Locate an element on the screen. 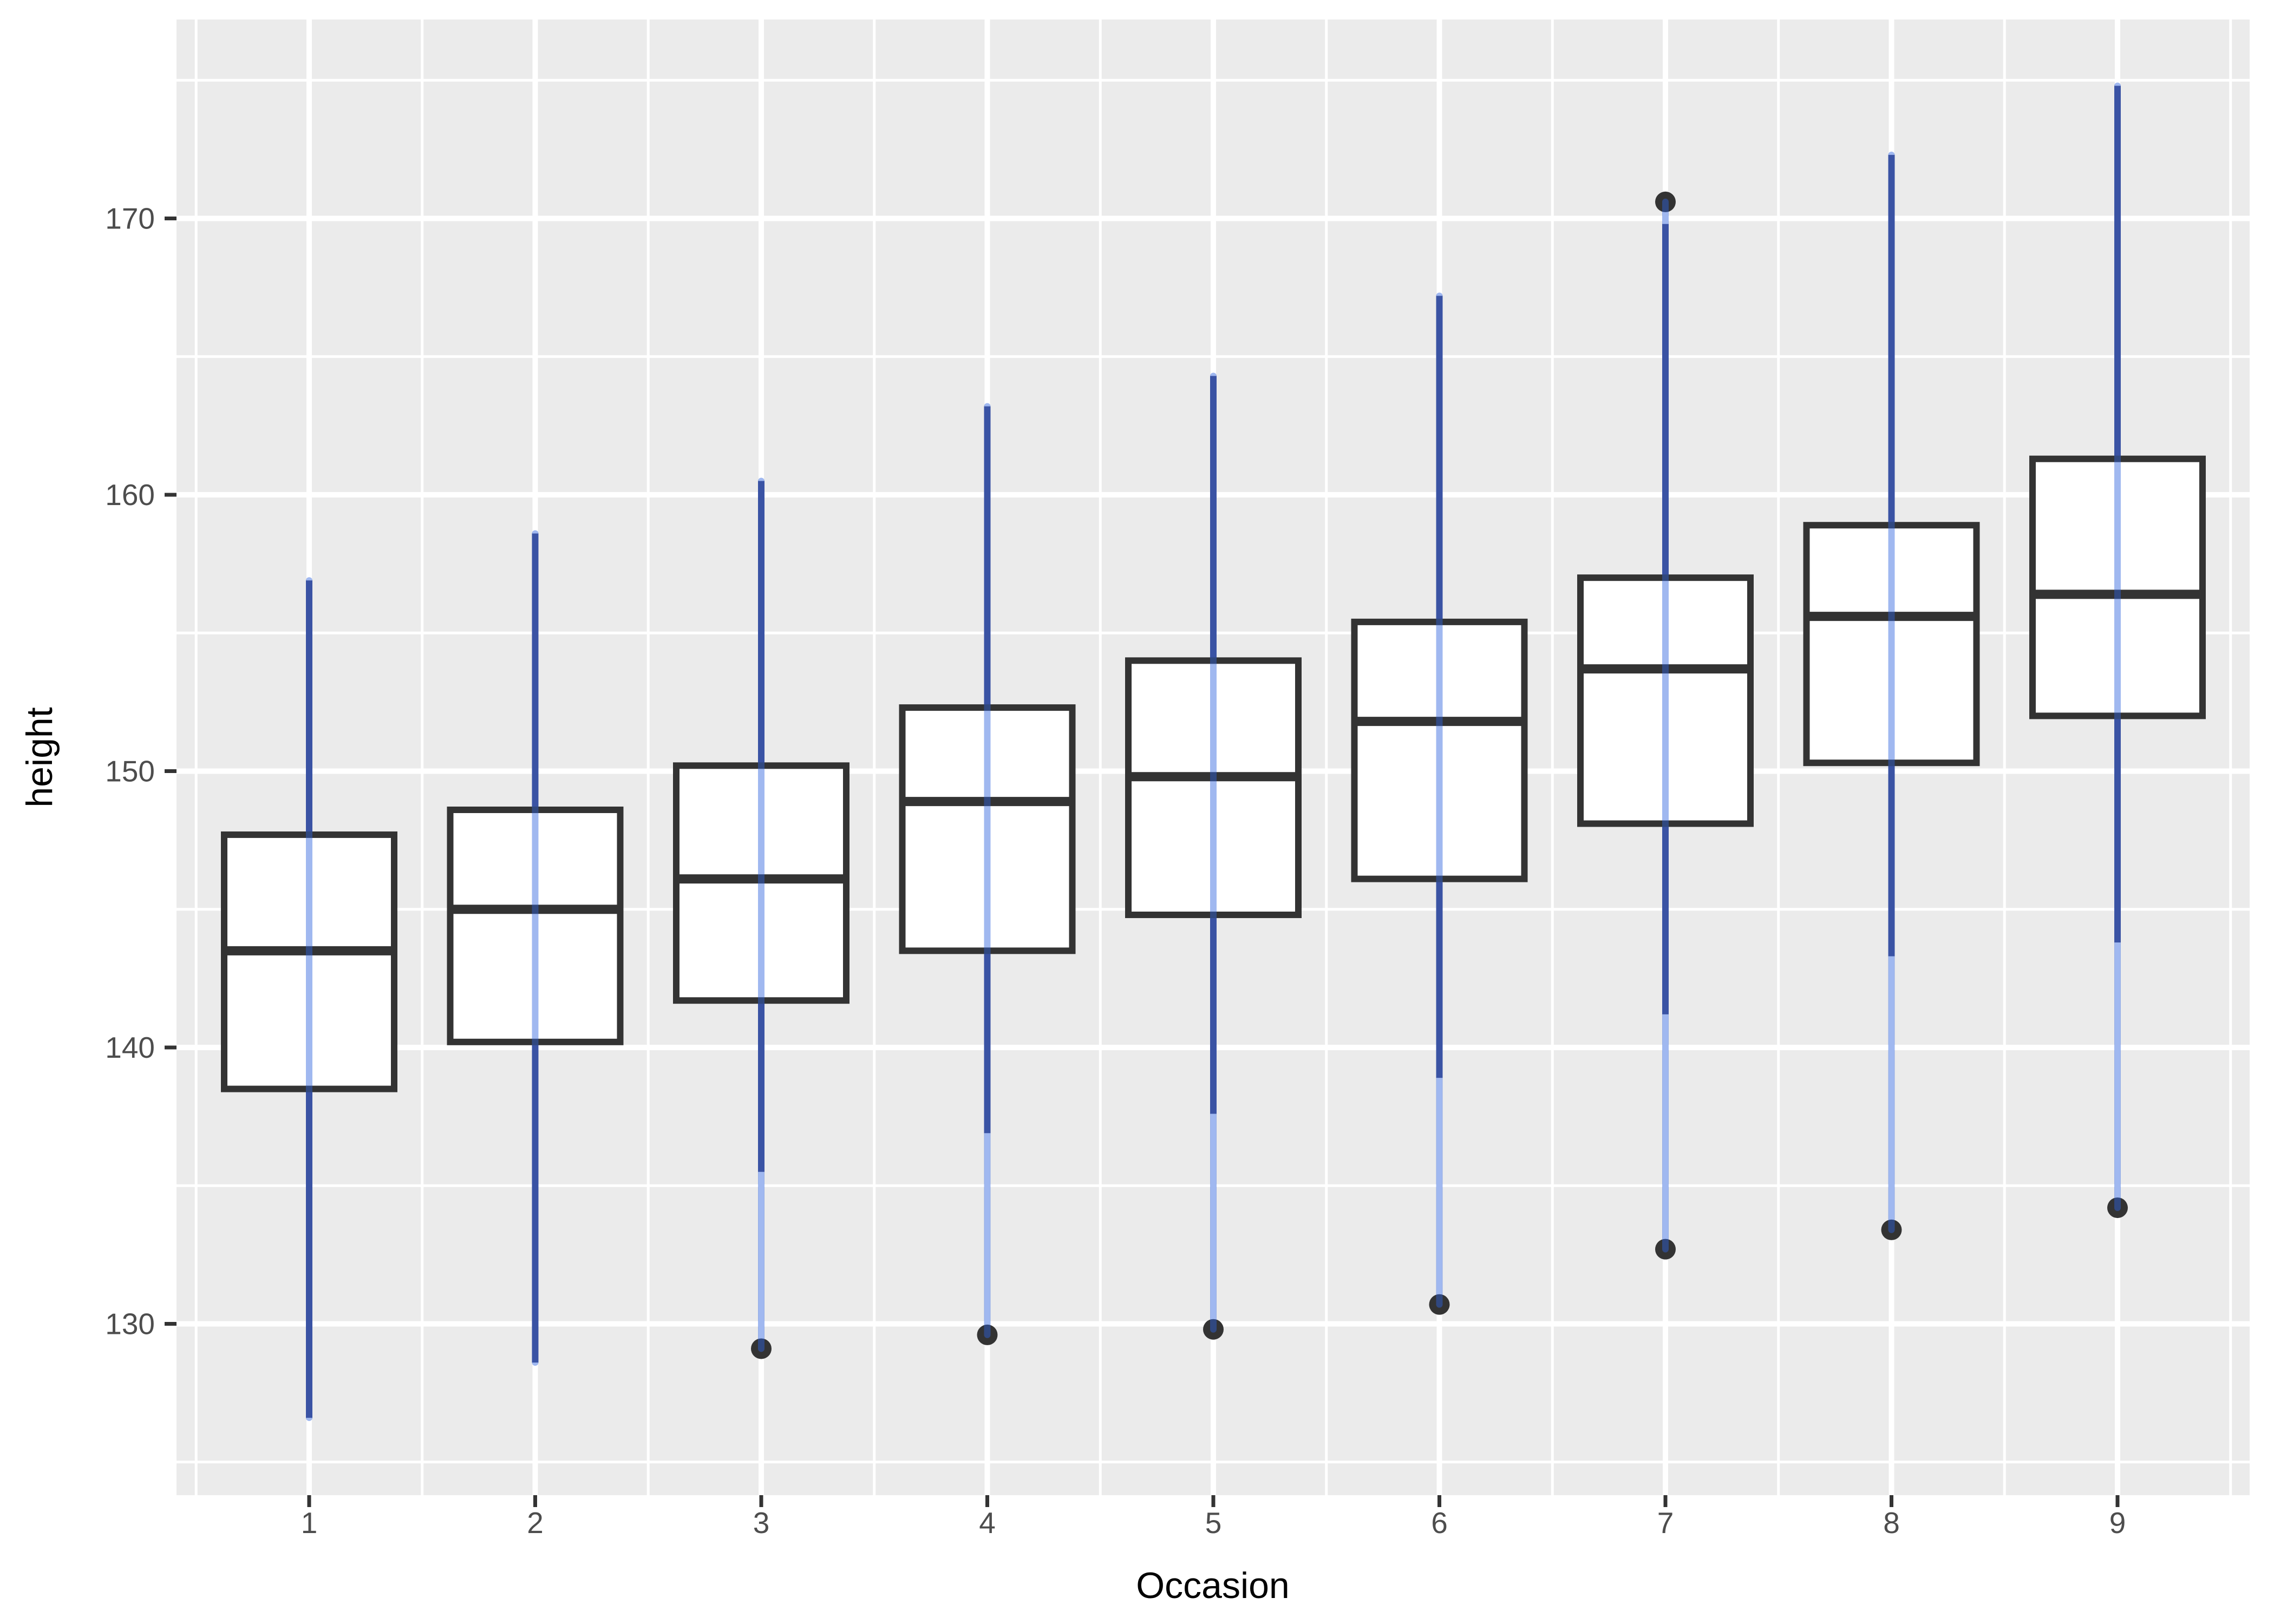 This screenshot has height=1624, width=2274. y-axis-title: height is located at coordinates (40, 757).